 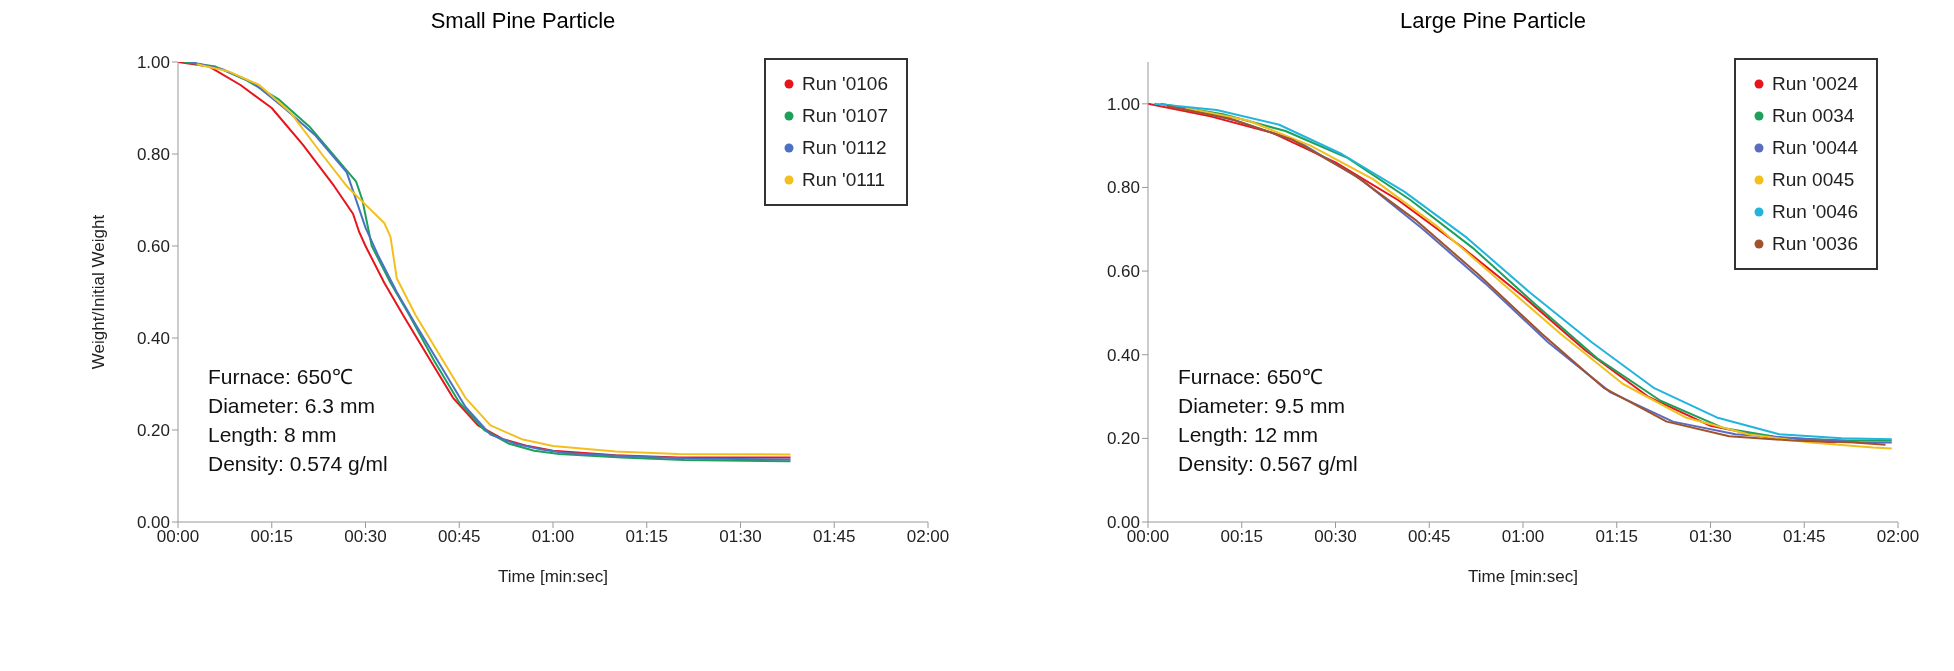 I want to click on legend-label: Run '0024, so click(x=1814, y=84).